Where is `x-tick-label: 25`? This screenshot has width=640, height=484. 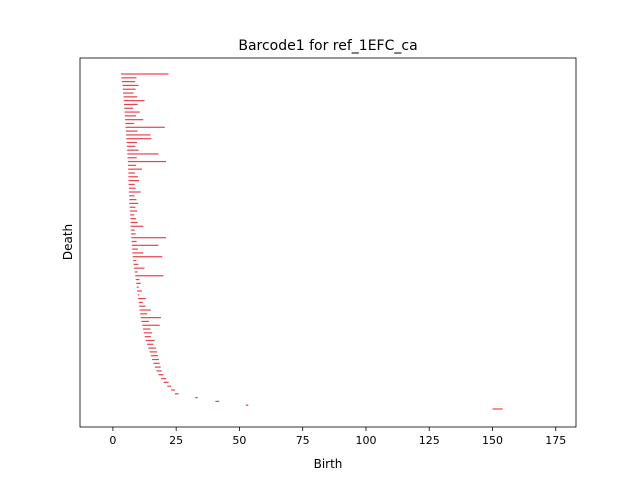 x-tick-label: 25 is located at coordinates (176, 440).